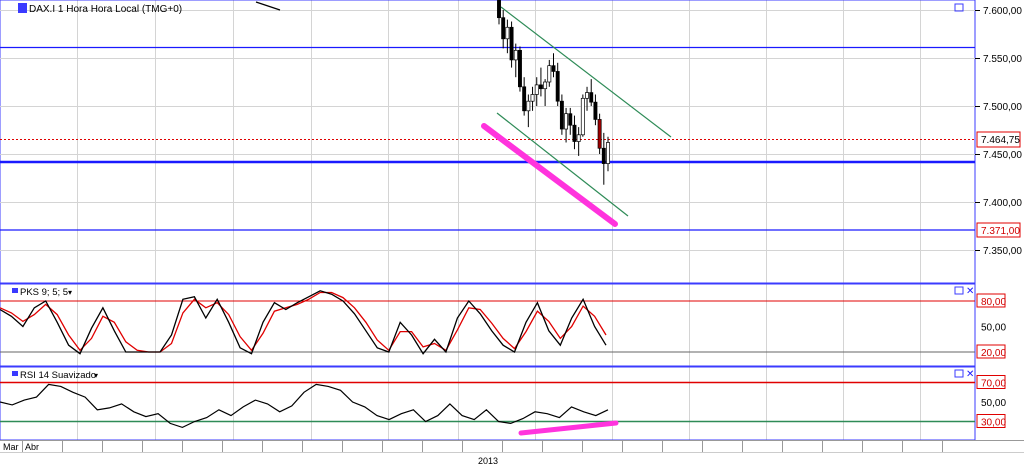 Image resolution: width=1024 pixels, height=472 pixels. What do you see at coordinates (11, 447) in the screenshot?
I see `month-label-mar: Mar` at bounding box center [11, 447].